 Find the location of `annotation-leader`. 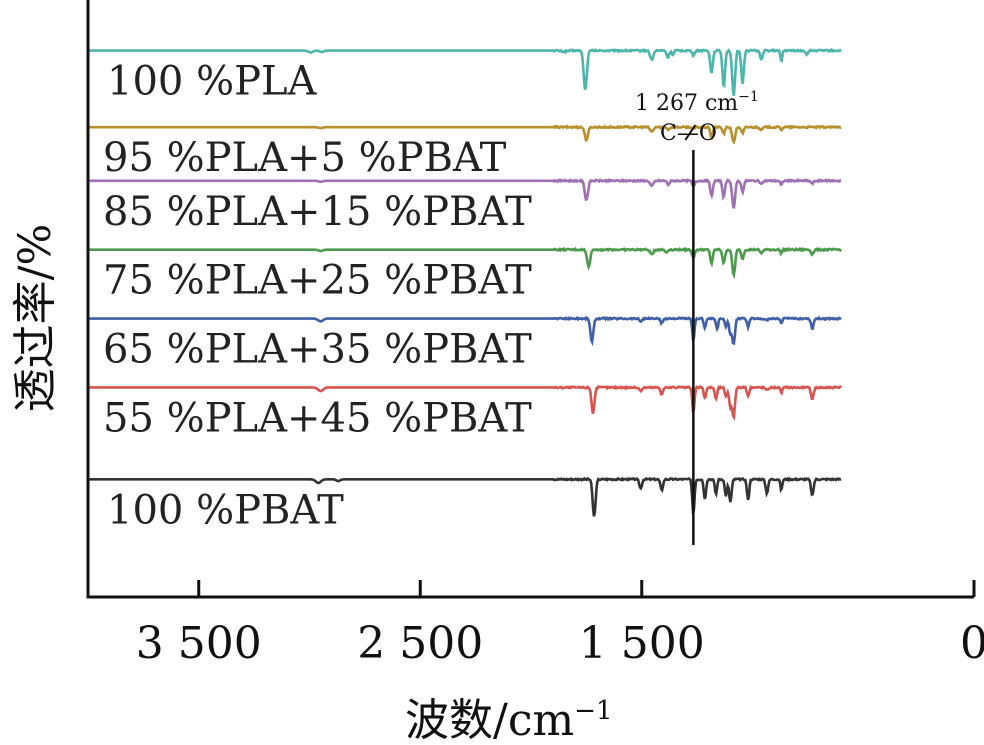

annotation-leader is located at coordinates (690, 132).